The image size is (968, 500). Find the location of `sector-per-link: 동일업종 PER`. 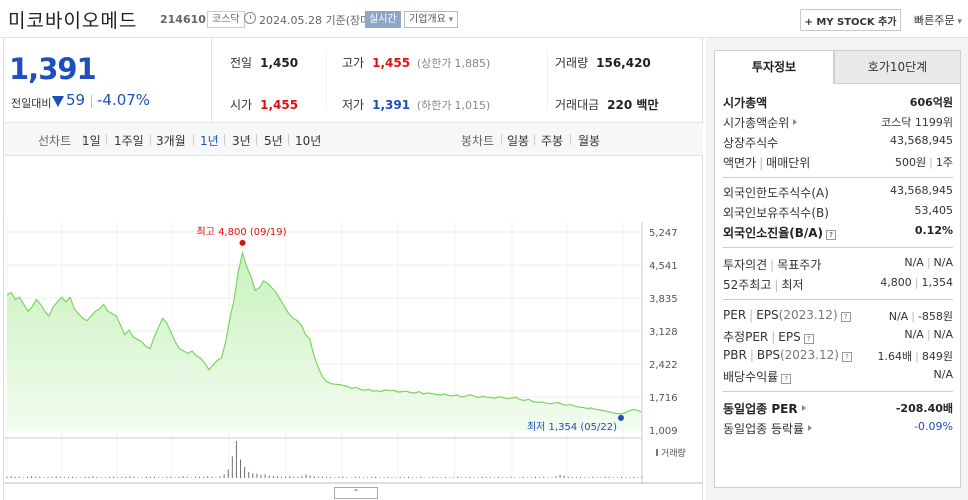

sector-per-link: 동일업종 PER is located at coordinates (764, 408).